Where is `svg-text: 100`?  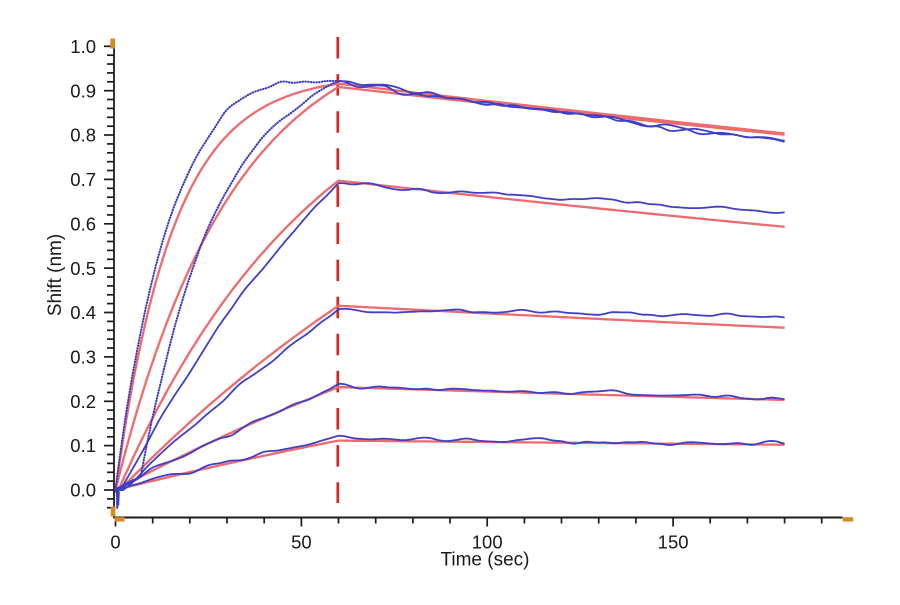
svg-text: 100 is located at coordinates (487, 542).